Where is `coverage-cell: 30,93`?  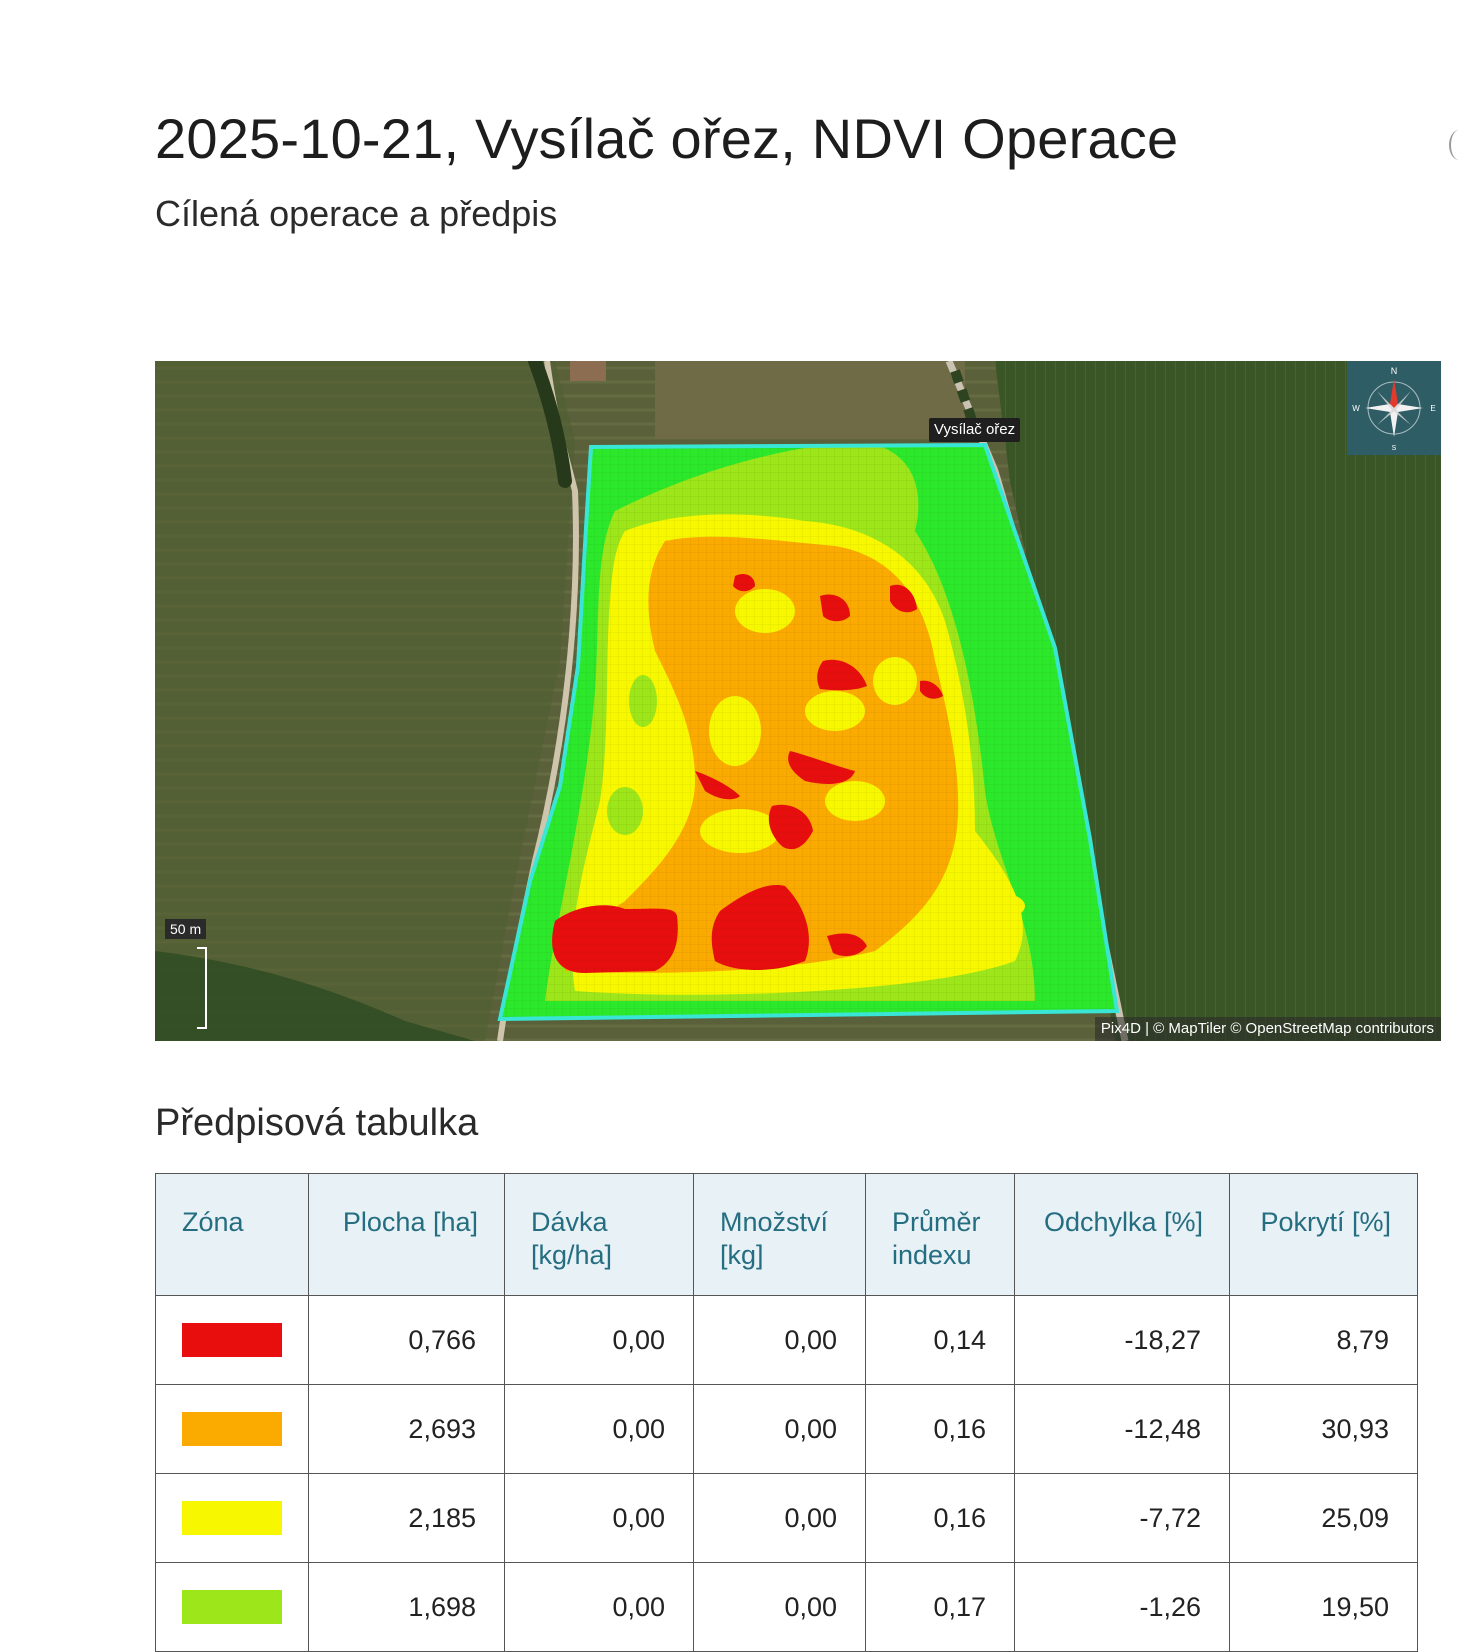 coverage-cell: 30,93 is located at coordinates (1323, 1429).